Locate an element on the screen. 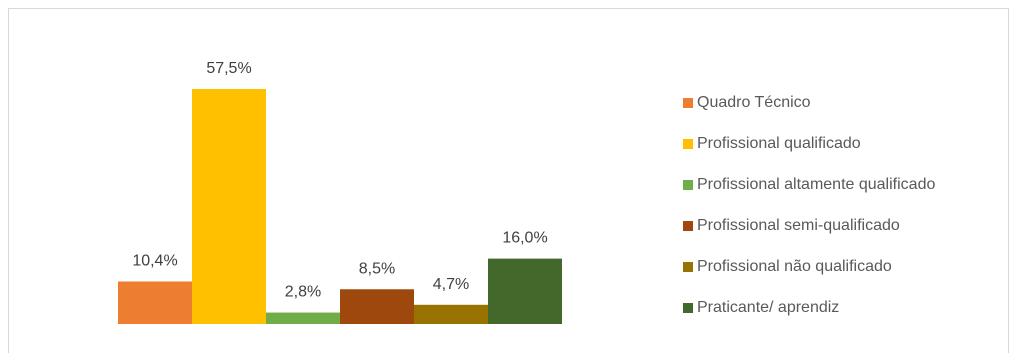 Image resolution: width=1011 pixels, height=353 pixels. bar-data-label: 57,5% is located at coordinates (228, 68).